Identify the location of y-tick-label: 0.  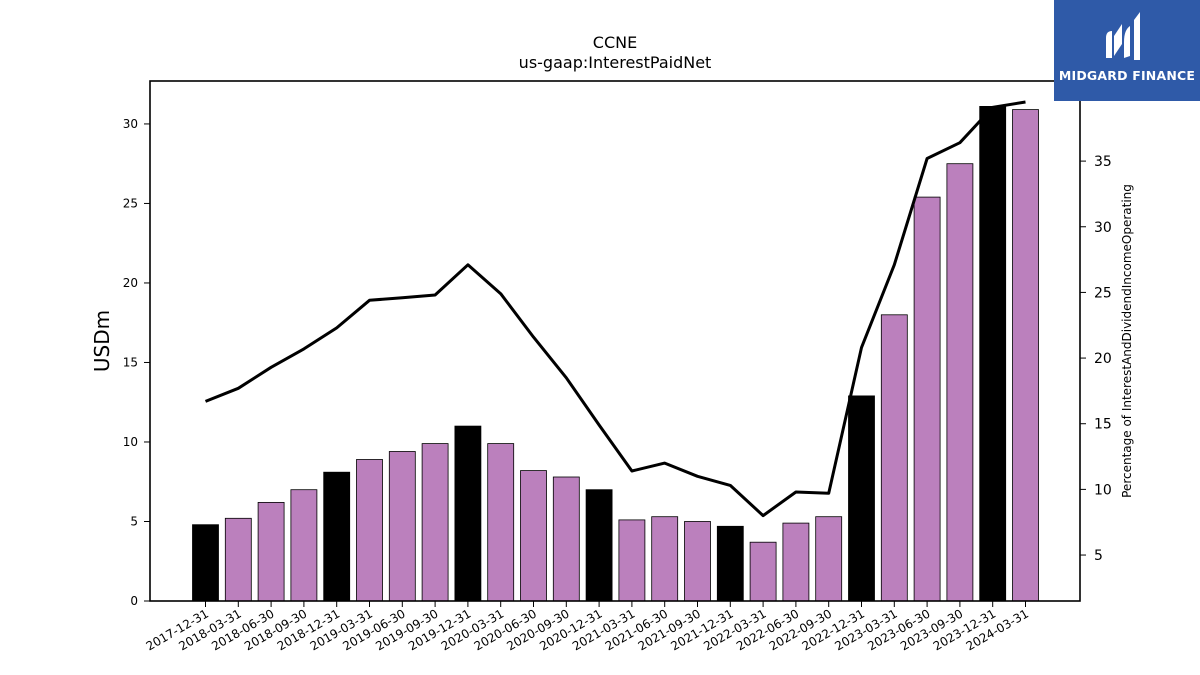
(134, 601).